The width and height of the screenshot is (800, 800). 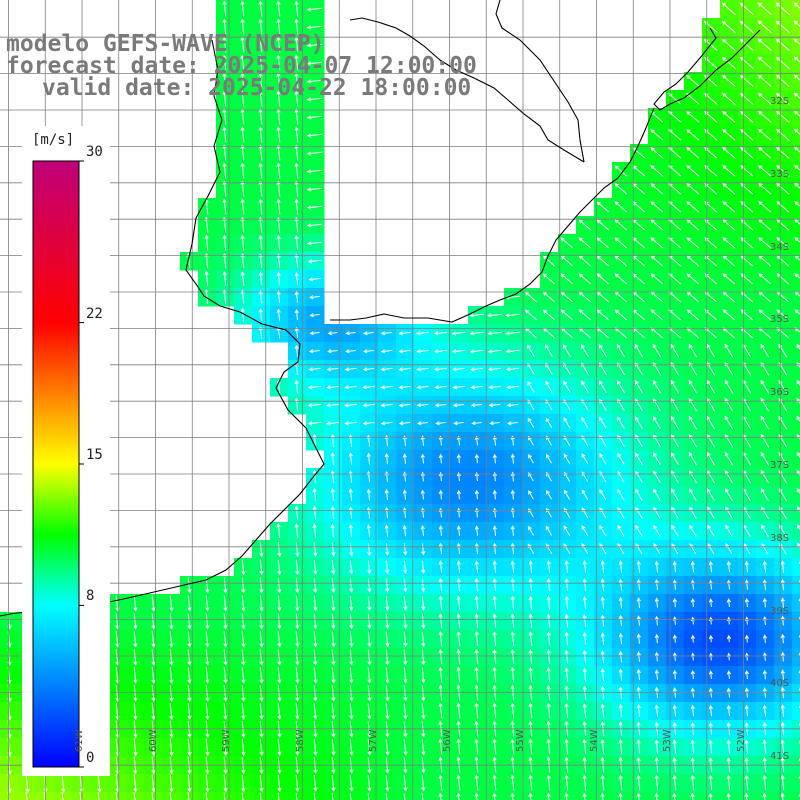 What do you see at coordinates (667, 740) in the screenshot?
I see `longitude-label: 53W` at bounding box center [667, 740].